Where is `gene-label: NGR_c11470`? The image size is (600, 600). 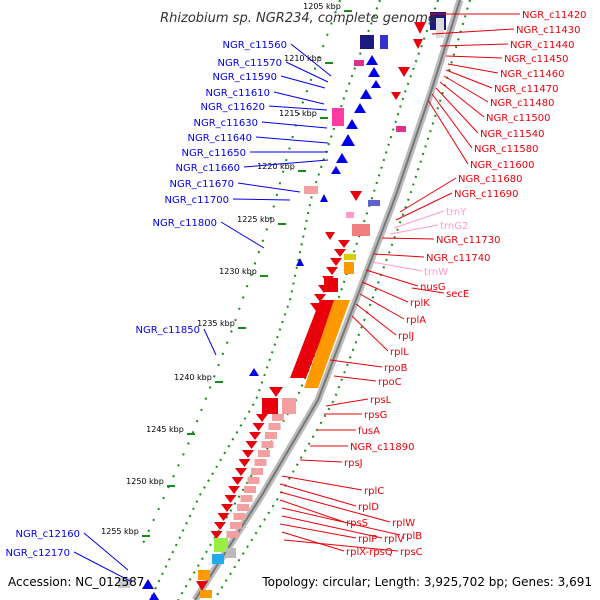 gene-label: NGR_c11470 is located at coordinates (526, 89).